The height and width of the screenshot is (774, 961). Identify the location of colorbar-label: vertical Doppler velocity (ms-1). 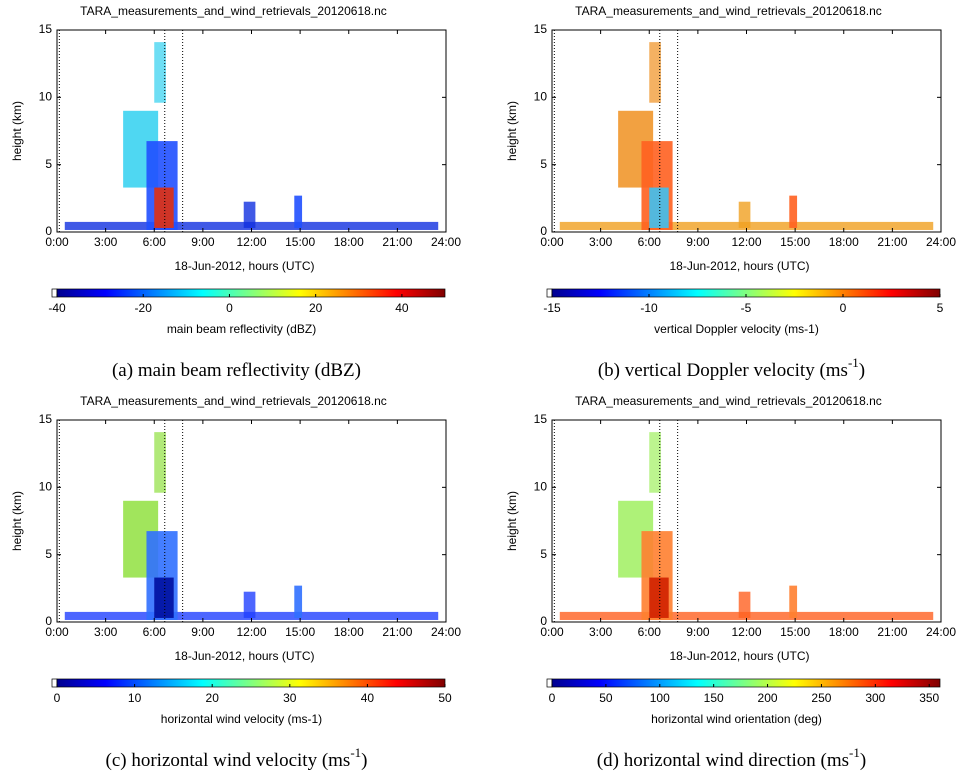
(736, 329).